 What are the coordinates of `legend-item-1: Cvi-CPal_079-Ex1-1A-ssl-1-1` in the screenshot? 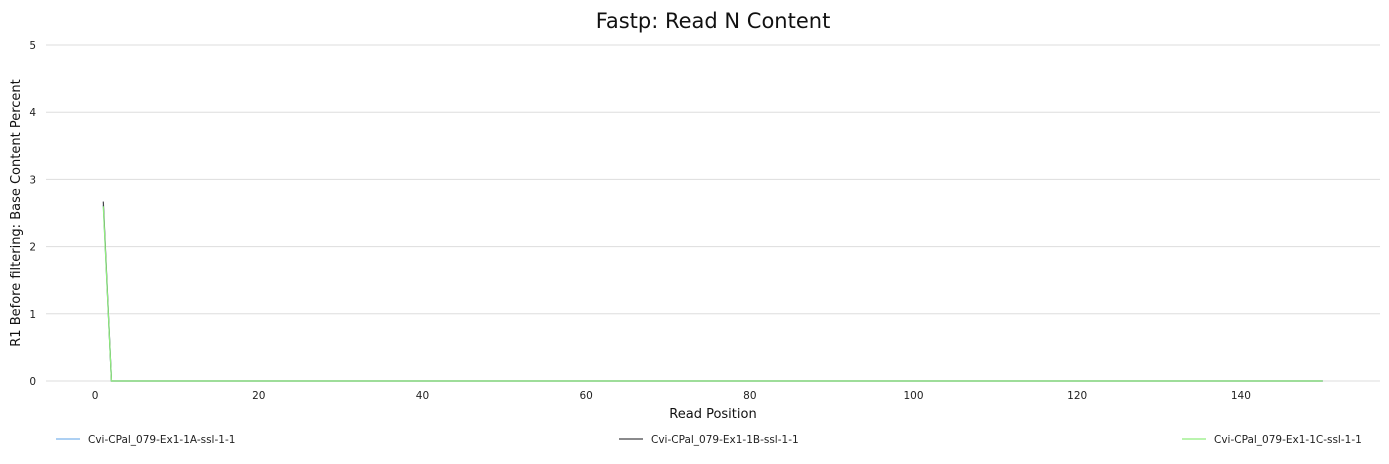 It's located at (145, 440).